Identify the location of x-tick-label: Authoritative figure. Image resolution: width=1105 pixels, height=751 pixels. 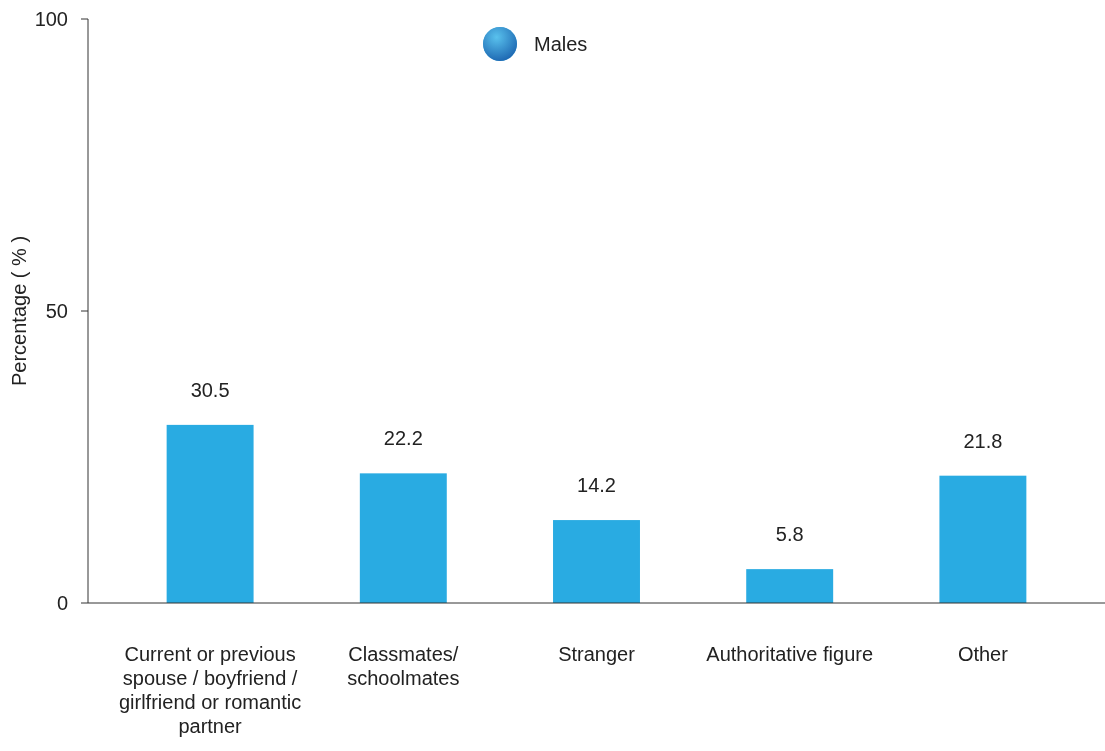
(790, 654).